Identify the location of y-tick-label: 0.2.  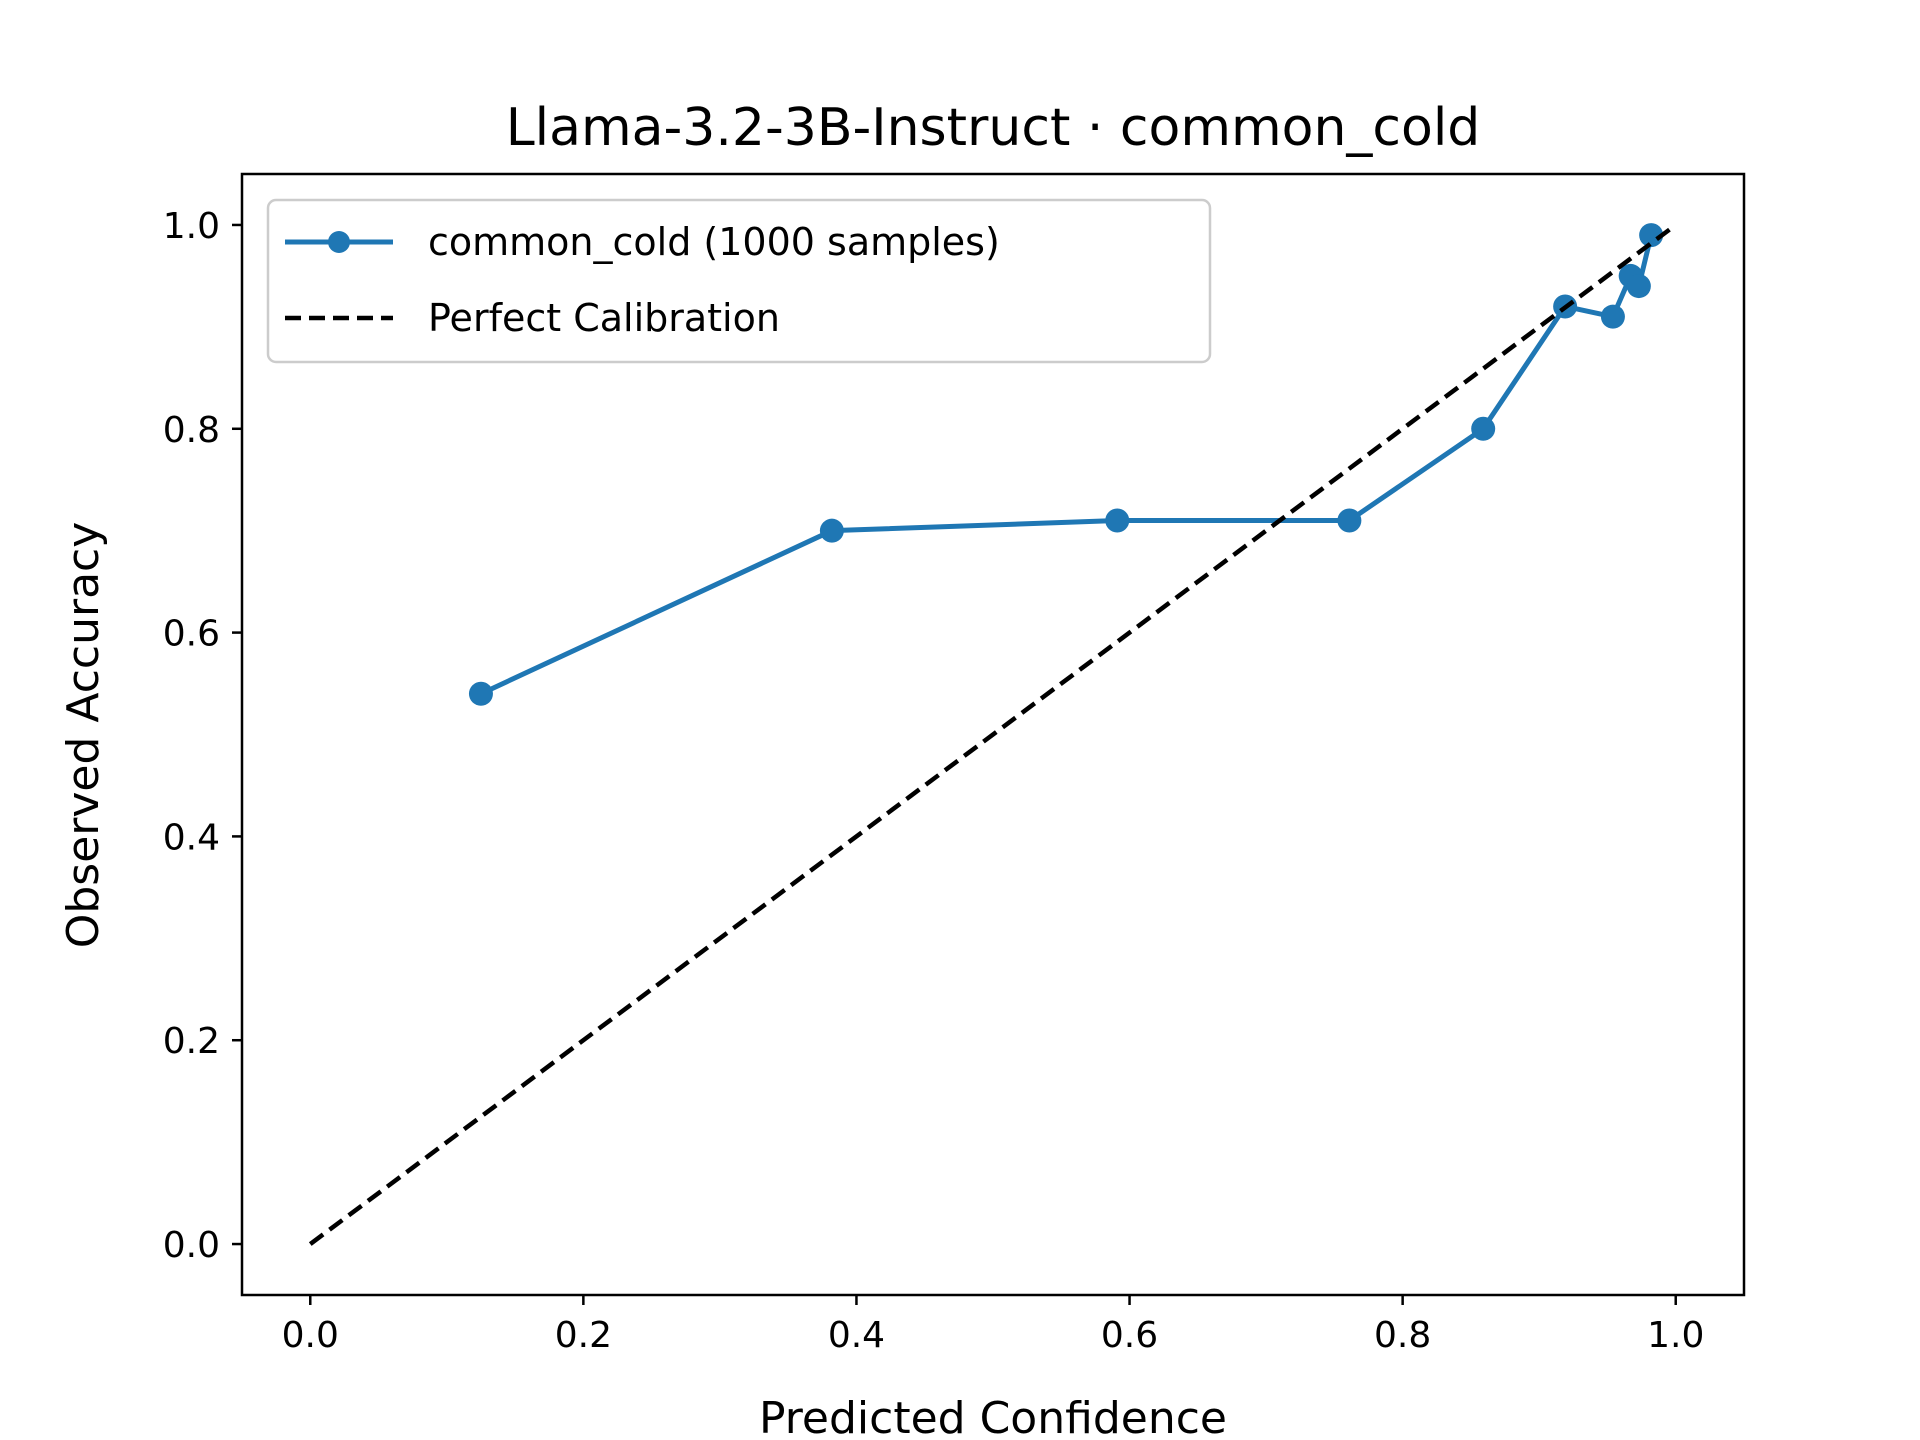
(191, 1041).